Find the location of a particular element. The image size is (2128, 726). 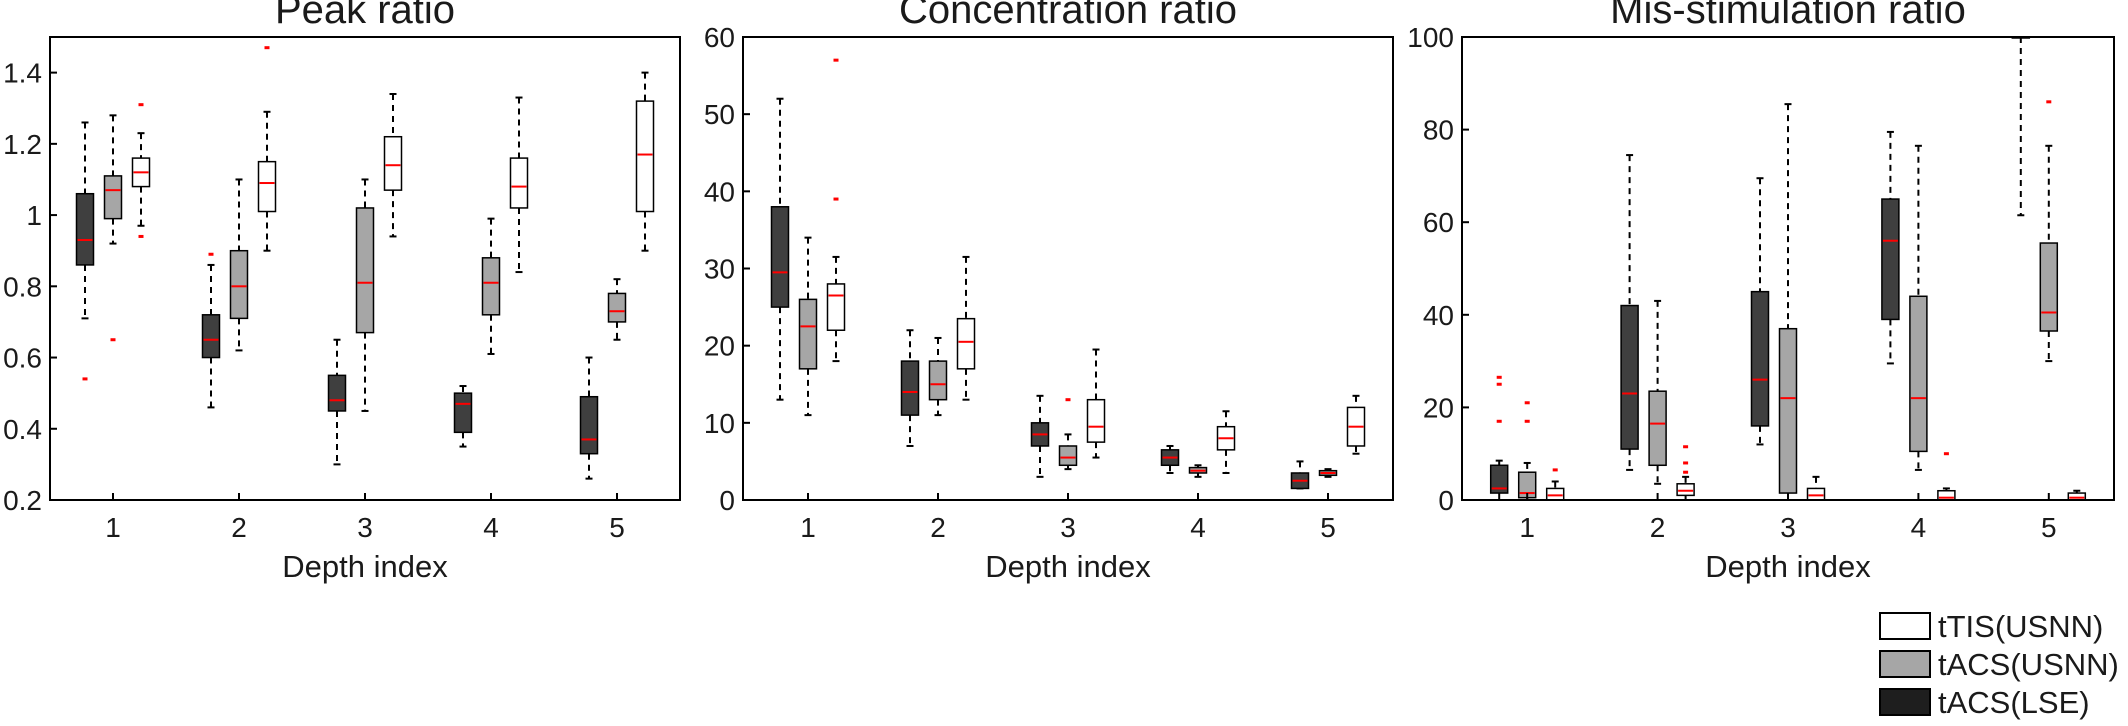

y-tick-label: 10 is located at coordinates (719, 423).